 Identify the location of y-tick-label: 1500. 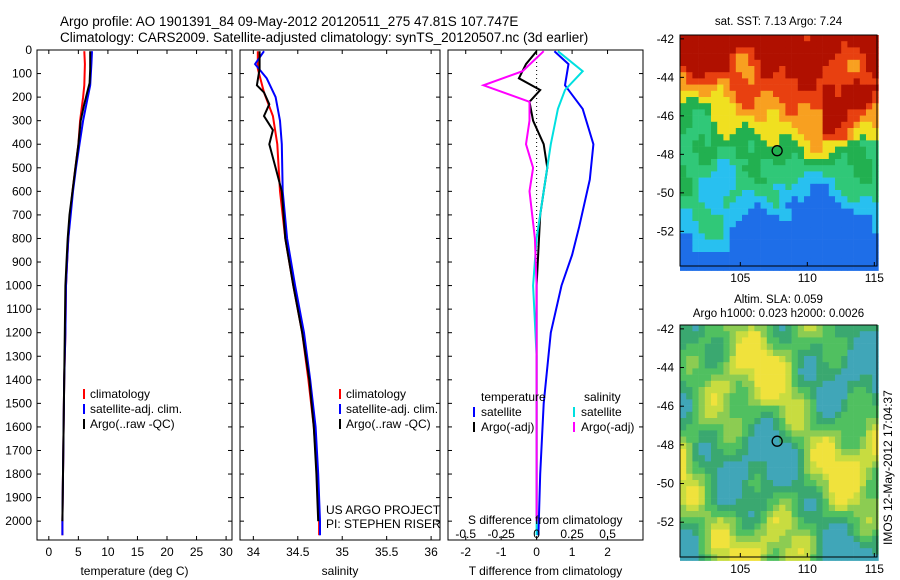
(18, 403).